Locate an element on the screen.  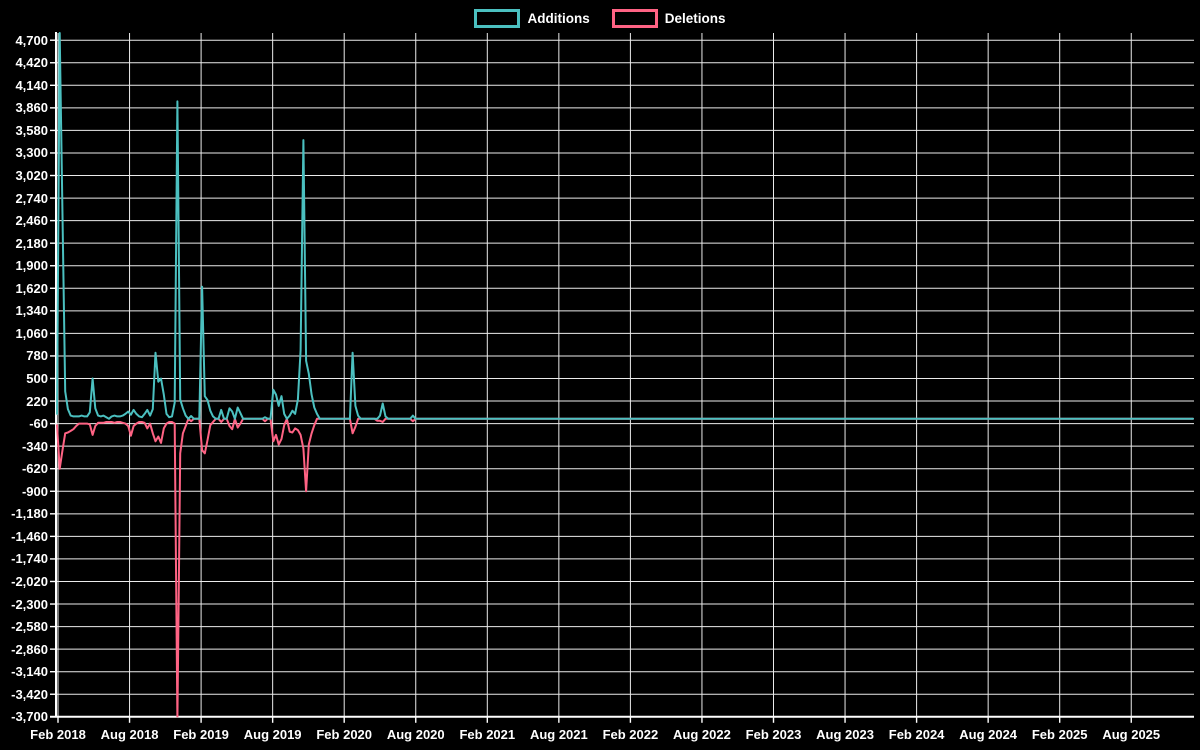
y-tick-label: 1,900 is located at coordinates (31, 266).